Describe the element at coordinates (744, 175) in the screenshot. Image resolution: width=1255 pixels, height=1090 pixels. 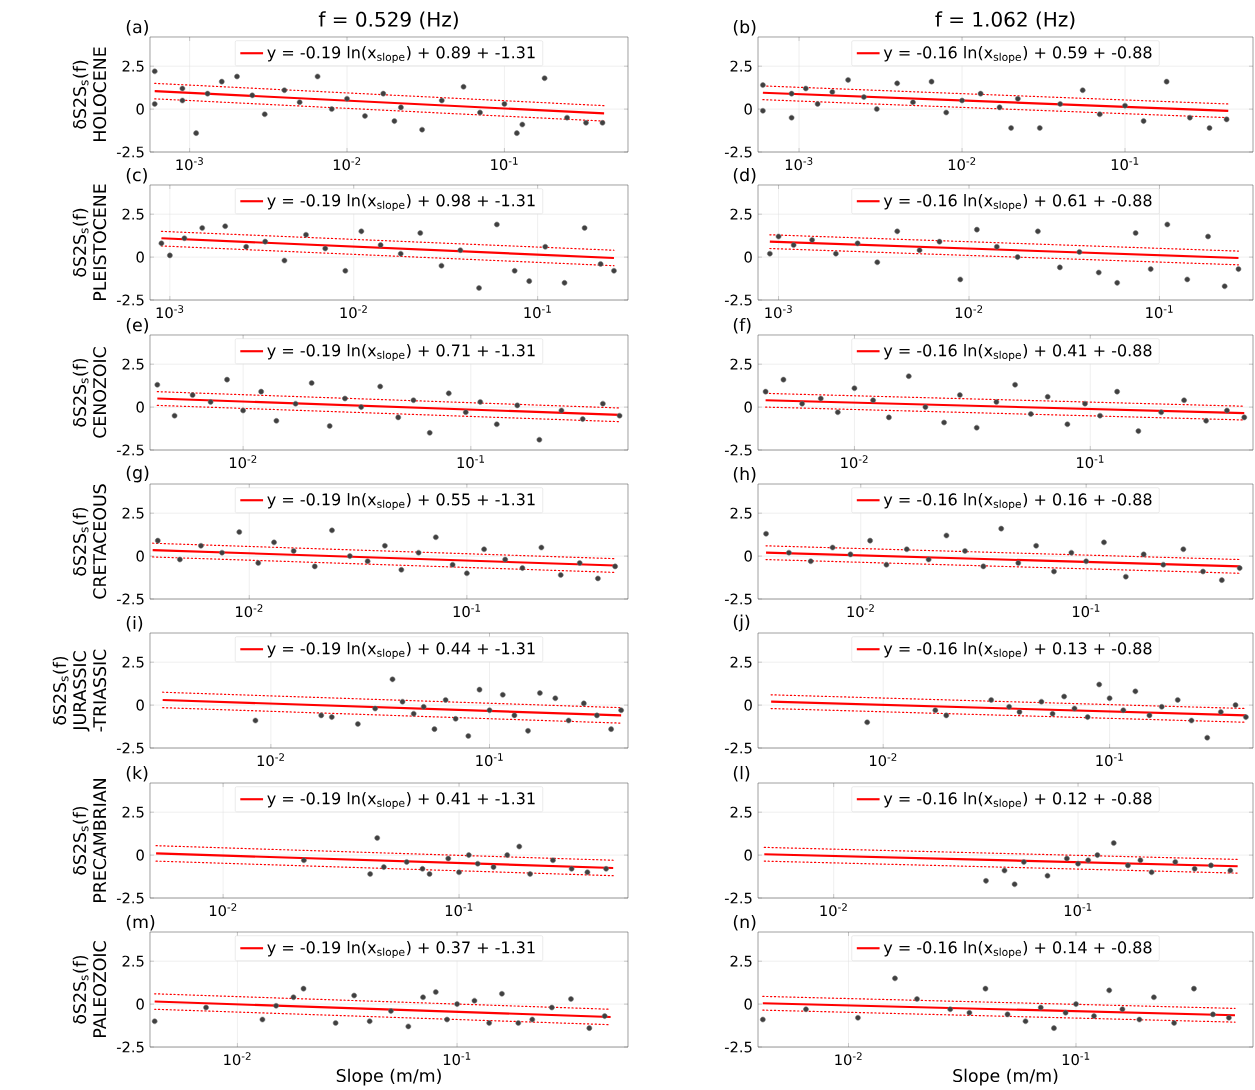
I see `text: (d)` at that location.